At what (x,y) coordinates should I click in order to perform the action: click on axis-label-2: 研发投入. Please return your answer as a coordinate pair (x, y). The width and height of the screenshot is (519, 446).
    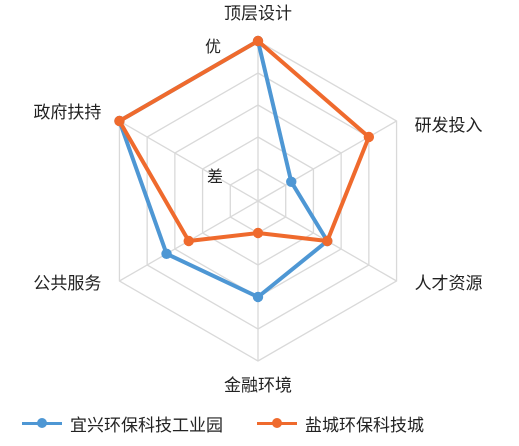
    Looking at the image, I should click on (449, 126).